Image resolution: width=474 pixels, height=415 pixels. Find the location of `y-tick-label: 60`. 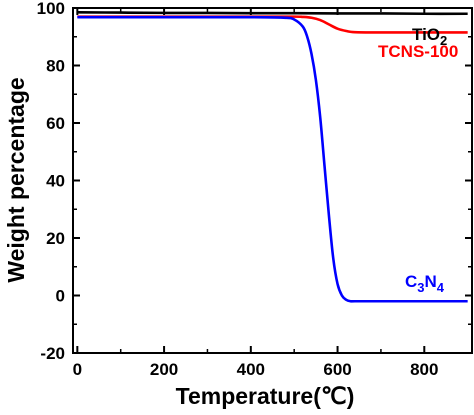

y-tick-label: 60 is located at coordinates (55, 123).